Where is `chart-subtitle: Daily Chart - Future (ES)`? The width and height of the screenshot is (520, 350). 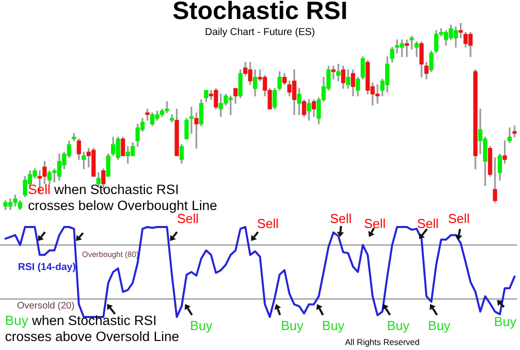
chart-subtitle: Daily Chart - Future (ES) is located at coordinates (260, 32).